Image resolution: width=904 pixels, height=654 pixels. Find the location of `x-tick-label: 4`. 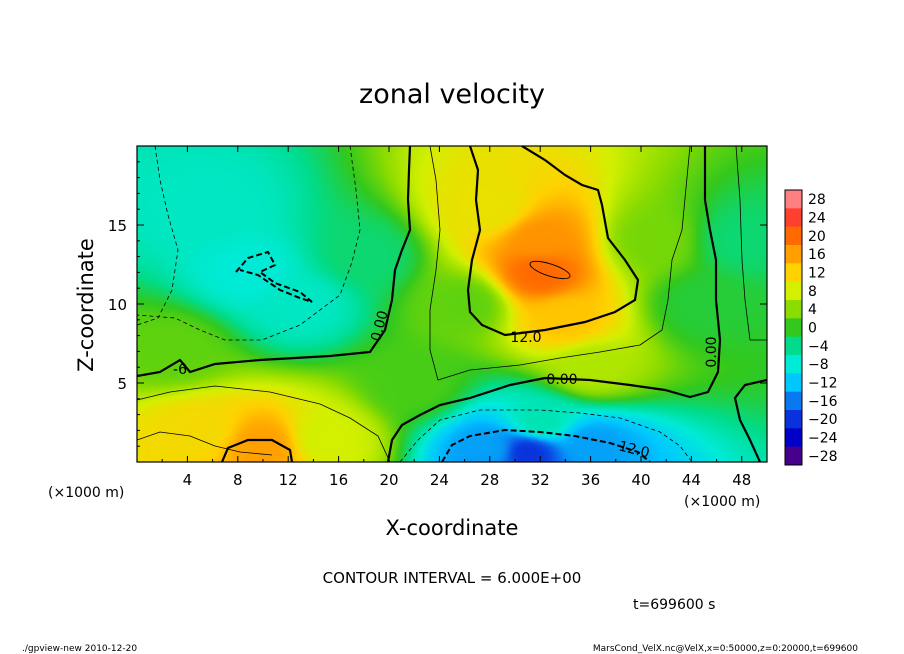

x-tick-label: 4 is located at coordinates (188, 480).